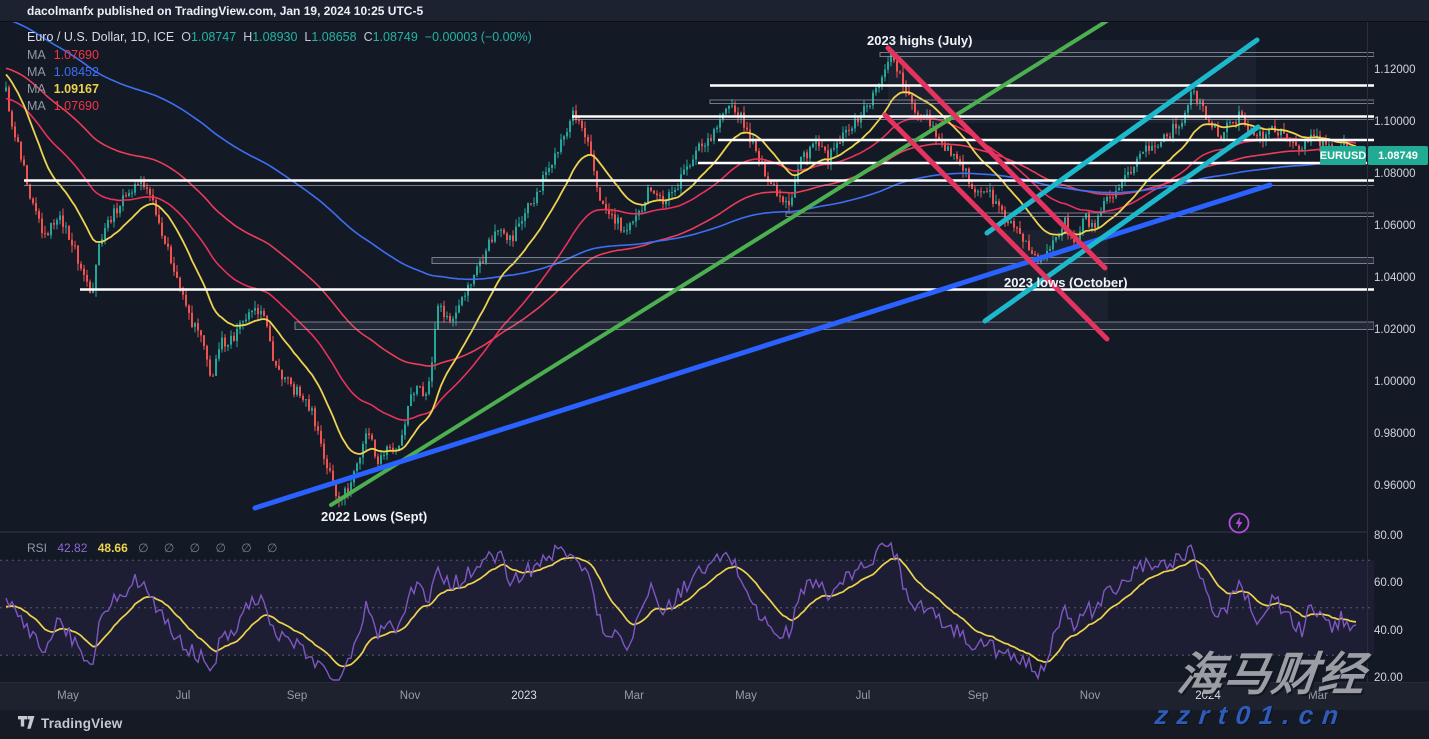 This screenshot has height=739, width=1429. I want to click on ma-value: 1.09167, so click(76, 89).